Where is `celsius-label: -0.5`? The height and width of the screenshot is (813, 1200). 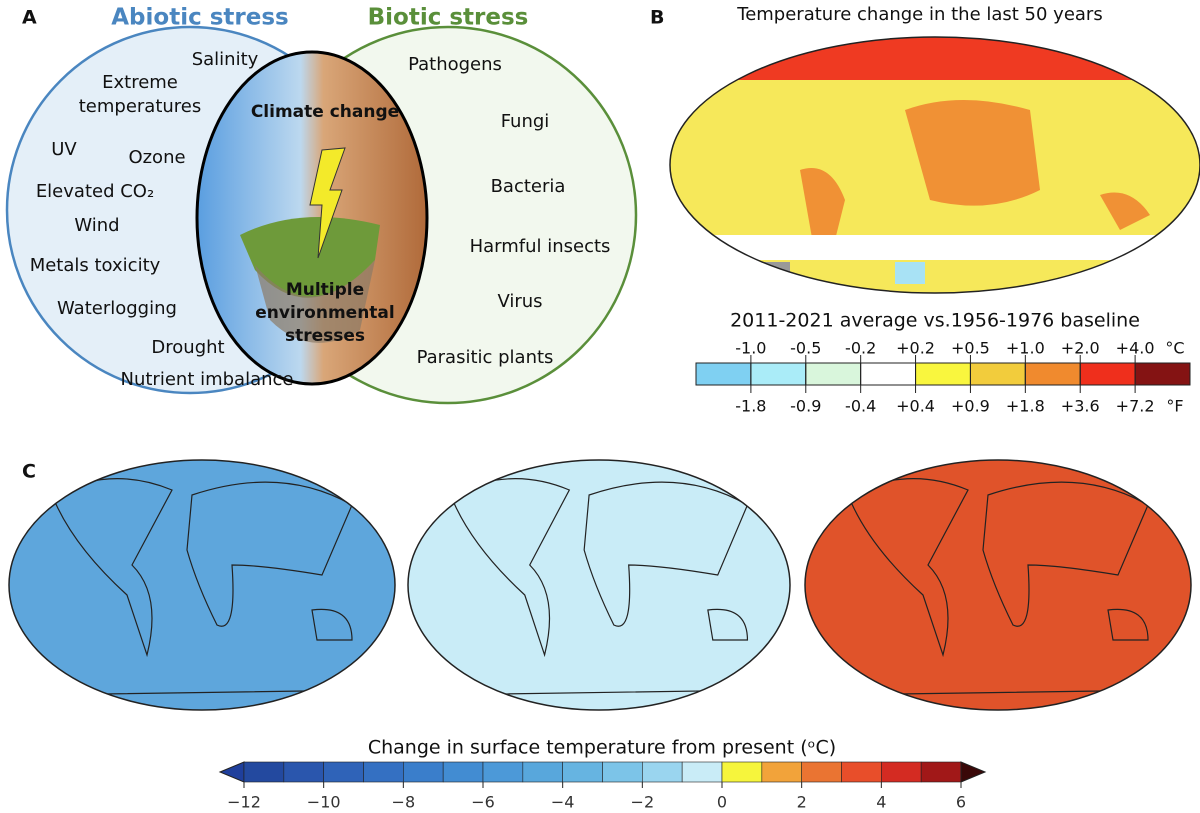
celsius-label: -0.5 is located at coordinates (805, 348).